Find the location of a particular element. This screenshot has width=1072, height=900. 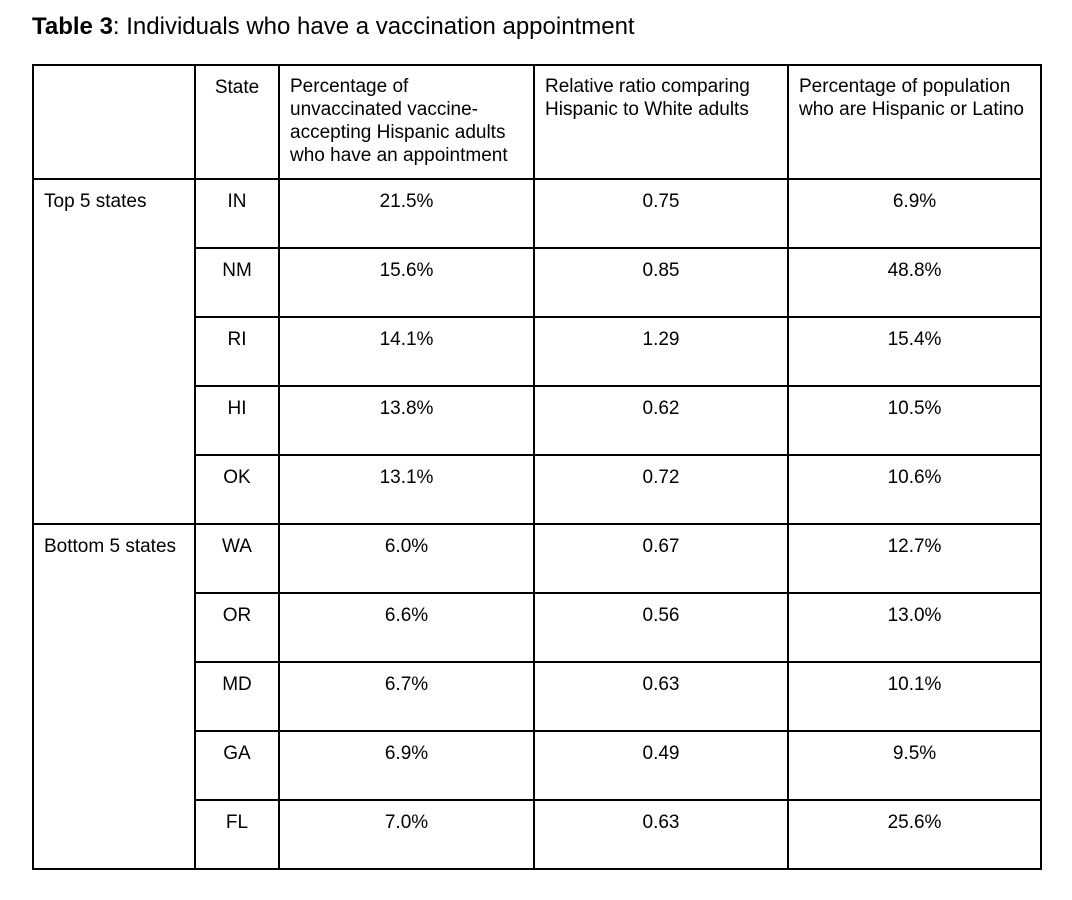

pct-population-cell: 10.5% is located at coordinates (914, 420).